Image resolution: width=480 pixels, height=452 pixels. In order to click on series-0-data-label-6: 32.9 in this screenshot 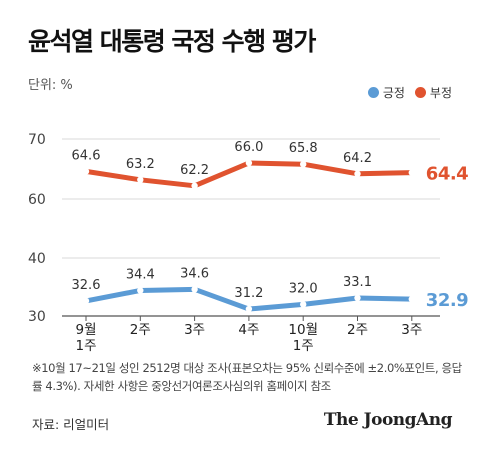, I will do `click(447, 300)`.